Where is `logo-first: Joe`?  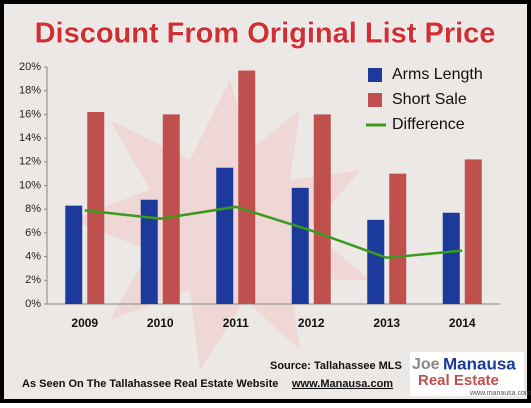 logo-first: Joe is located at coordinates (426, 364).